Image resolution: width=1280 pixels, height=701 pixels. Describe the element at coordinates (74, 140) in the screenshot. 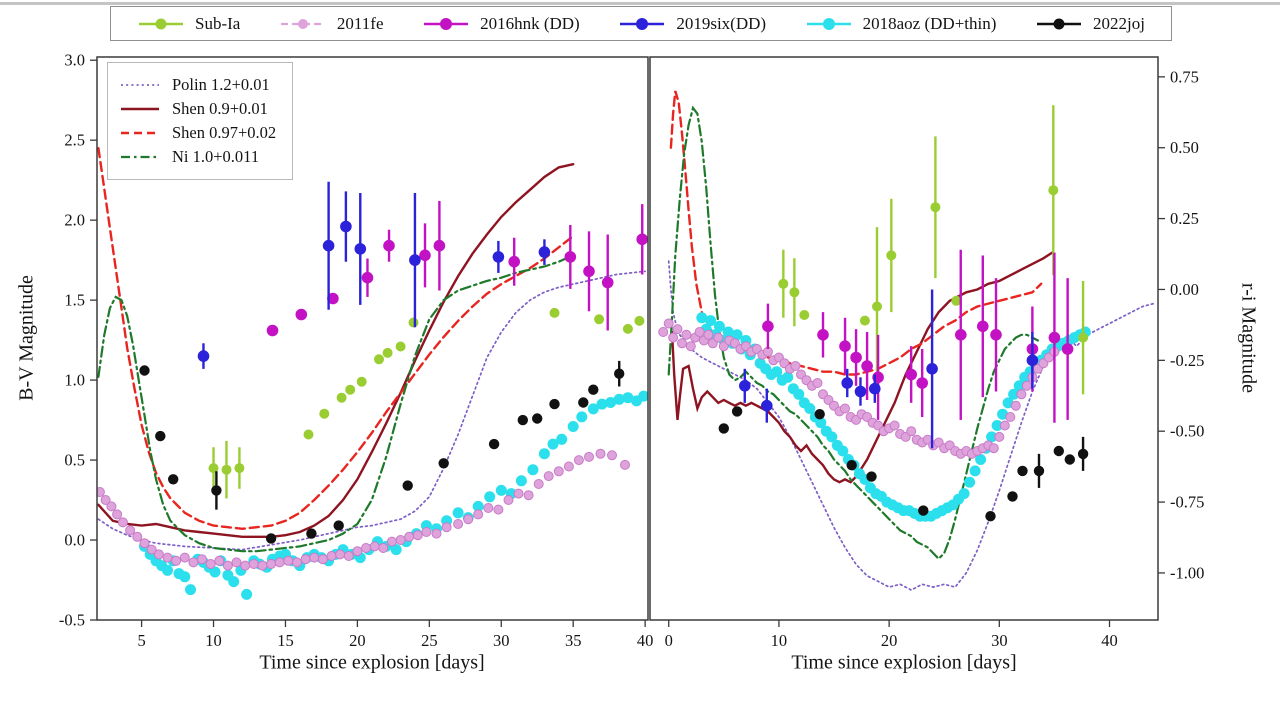

I see `svg-text: 2.5` at that location.